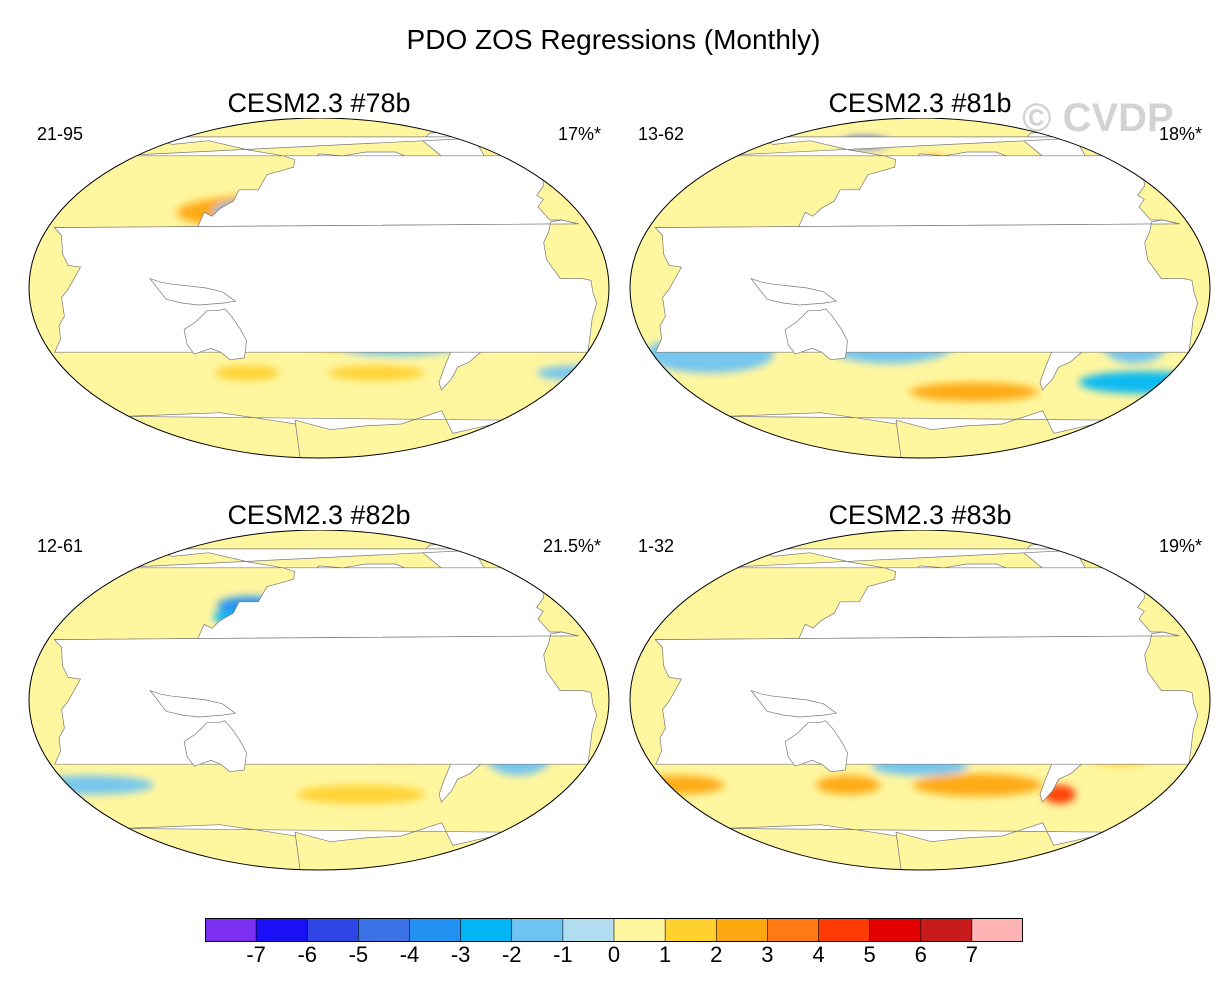  I want to click on colorbar-label: 7, so click(971, 954).